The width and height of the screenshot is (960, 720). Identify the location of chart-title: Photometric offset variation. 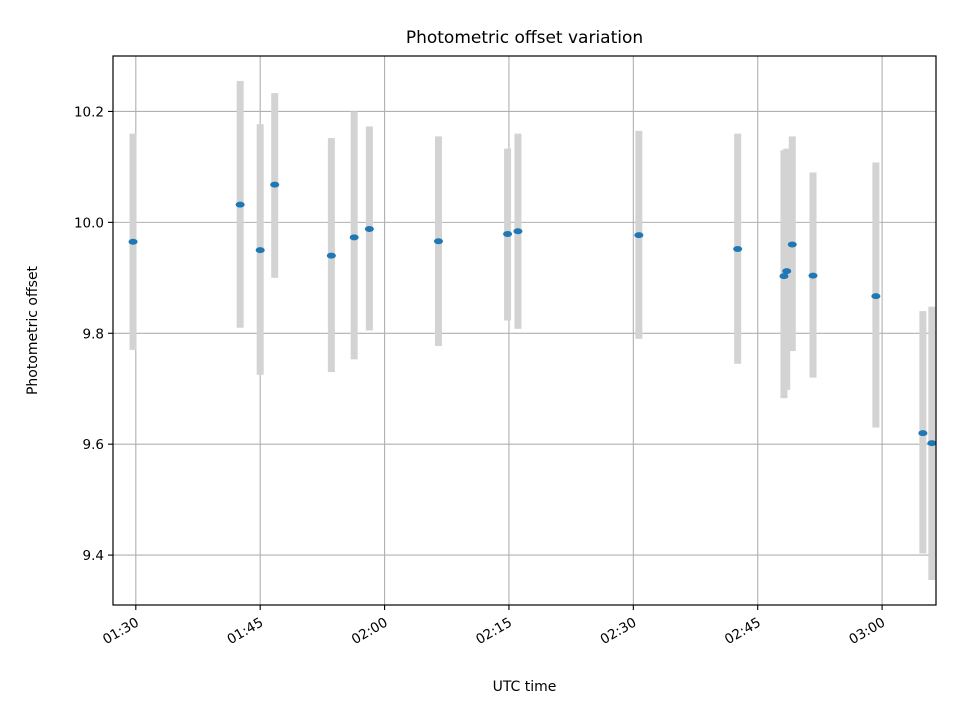
(524, 38).